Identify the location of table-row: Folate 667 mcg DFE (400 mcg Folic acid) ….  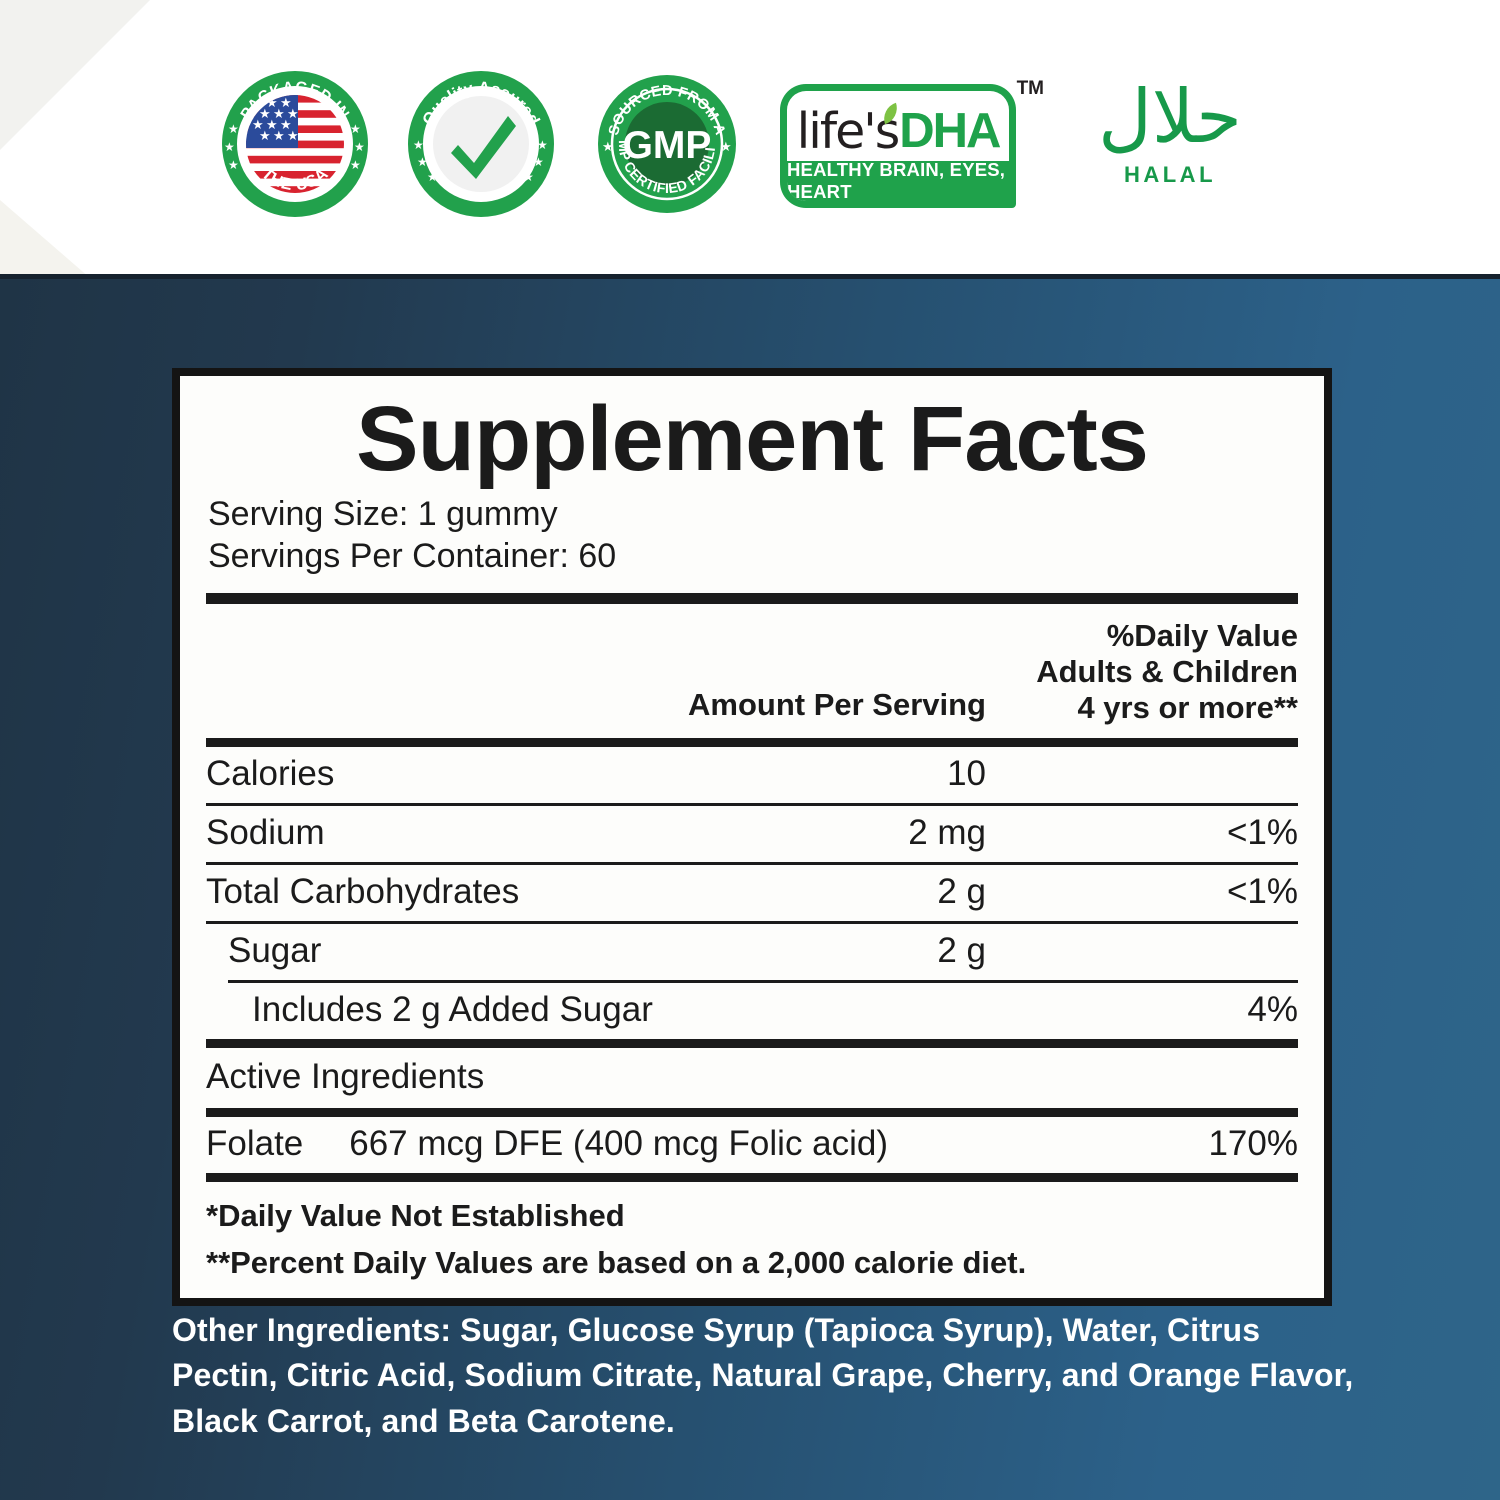
(752, 1145).